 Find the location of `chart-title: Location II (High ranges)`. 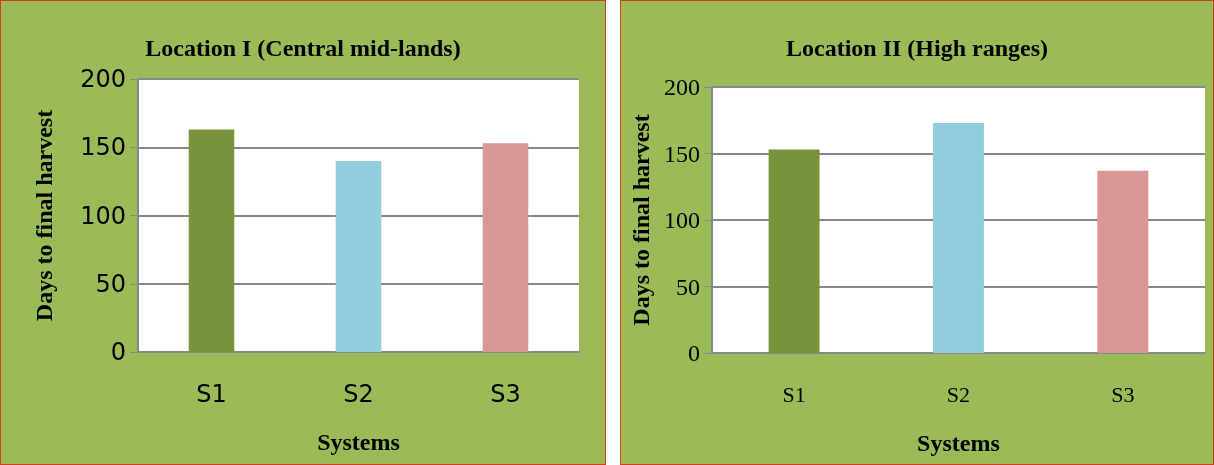

chart-title: Location II (High ranges) is located at coordinates (917, 48).